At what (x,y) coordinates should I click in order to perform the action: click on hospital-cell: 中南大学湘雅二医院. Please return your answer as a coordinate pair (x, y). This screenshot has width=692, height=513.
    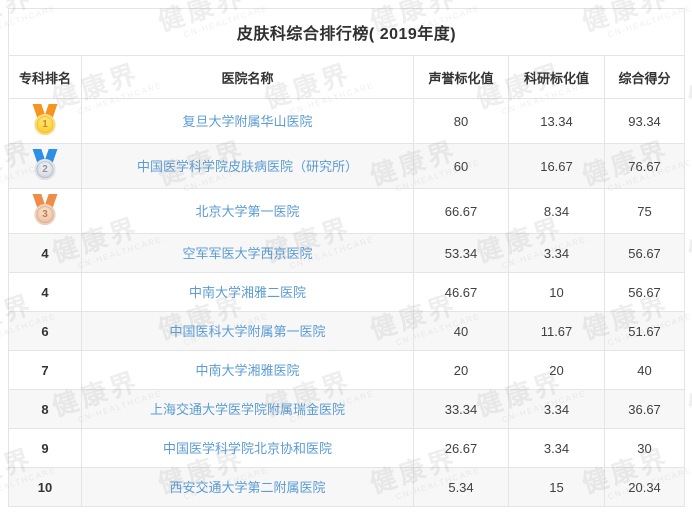
    Looking at the image, I should click on (247, 292).